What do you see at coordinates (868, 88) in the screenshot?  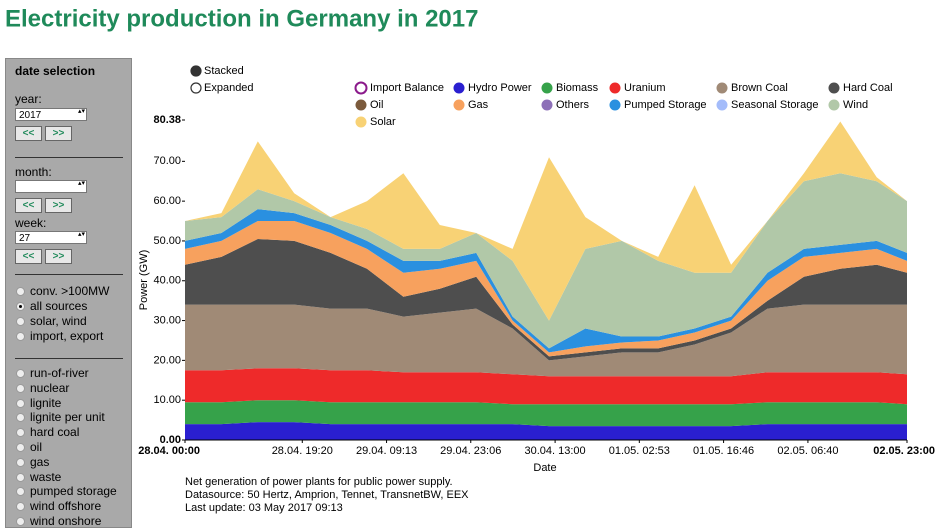 I see `legend-label: Hard Coal` at bounding box center [868, 88].